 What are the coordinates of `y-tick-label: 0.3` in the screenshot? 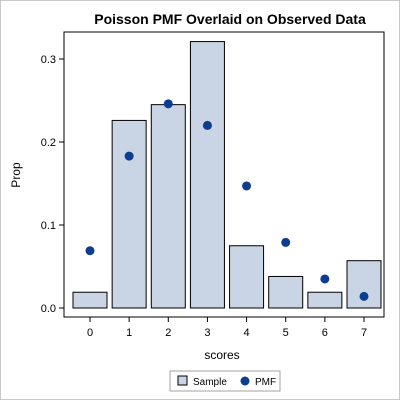 It's located at (48, 60).